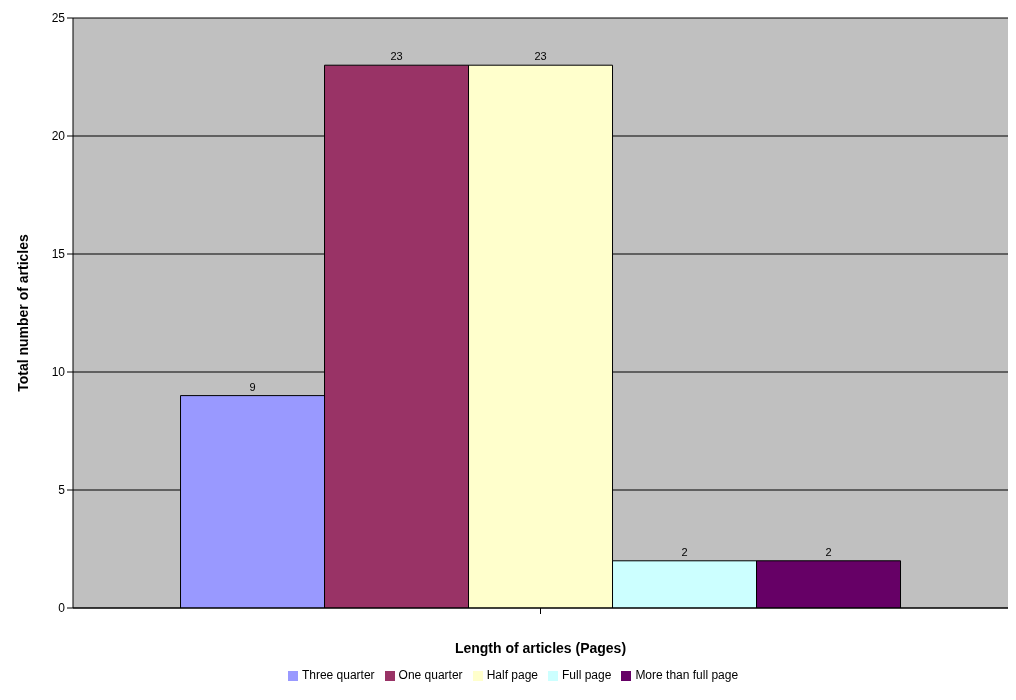 This screenshot has width=1016, height=700. Describe the element at coordinates (22, 312) in the screenshot. I see `y-axis-title: Total number of articles` at that location.